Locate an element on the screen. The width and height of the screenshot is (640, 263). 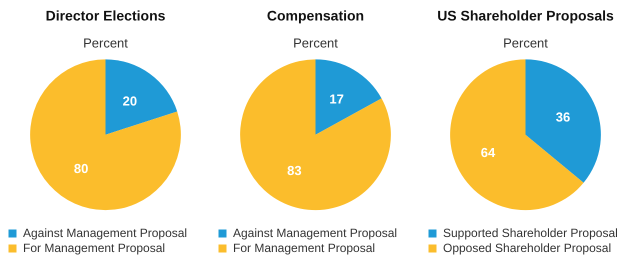
data-label: 20 is located at coordinates (130, 101).